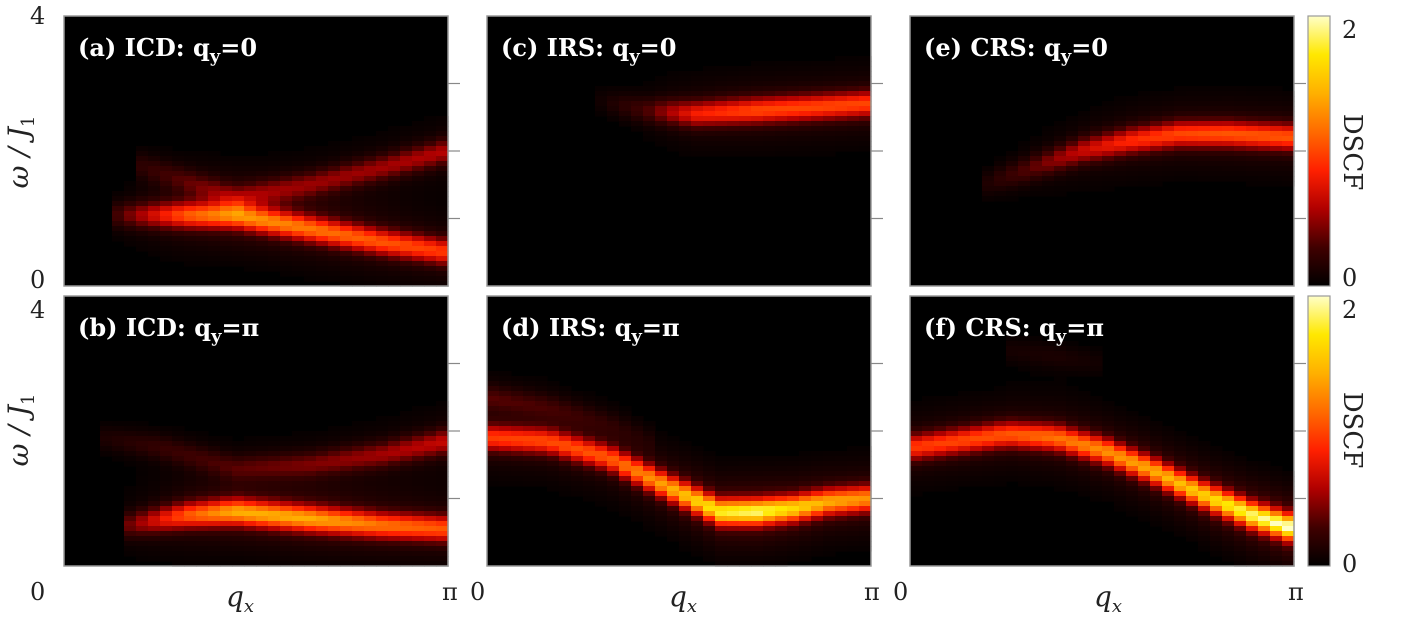  Describe the element at coordinates (20, 430) in the screenshot. I see `svg-text: ω / J1` at that location.